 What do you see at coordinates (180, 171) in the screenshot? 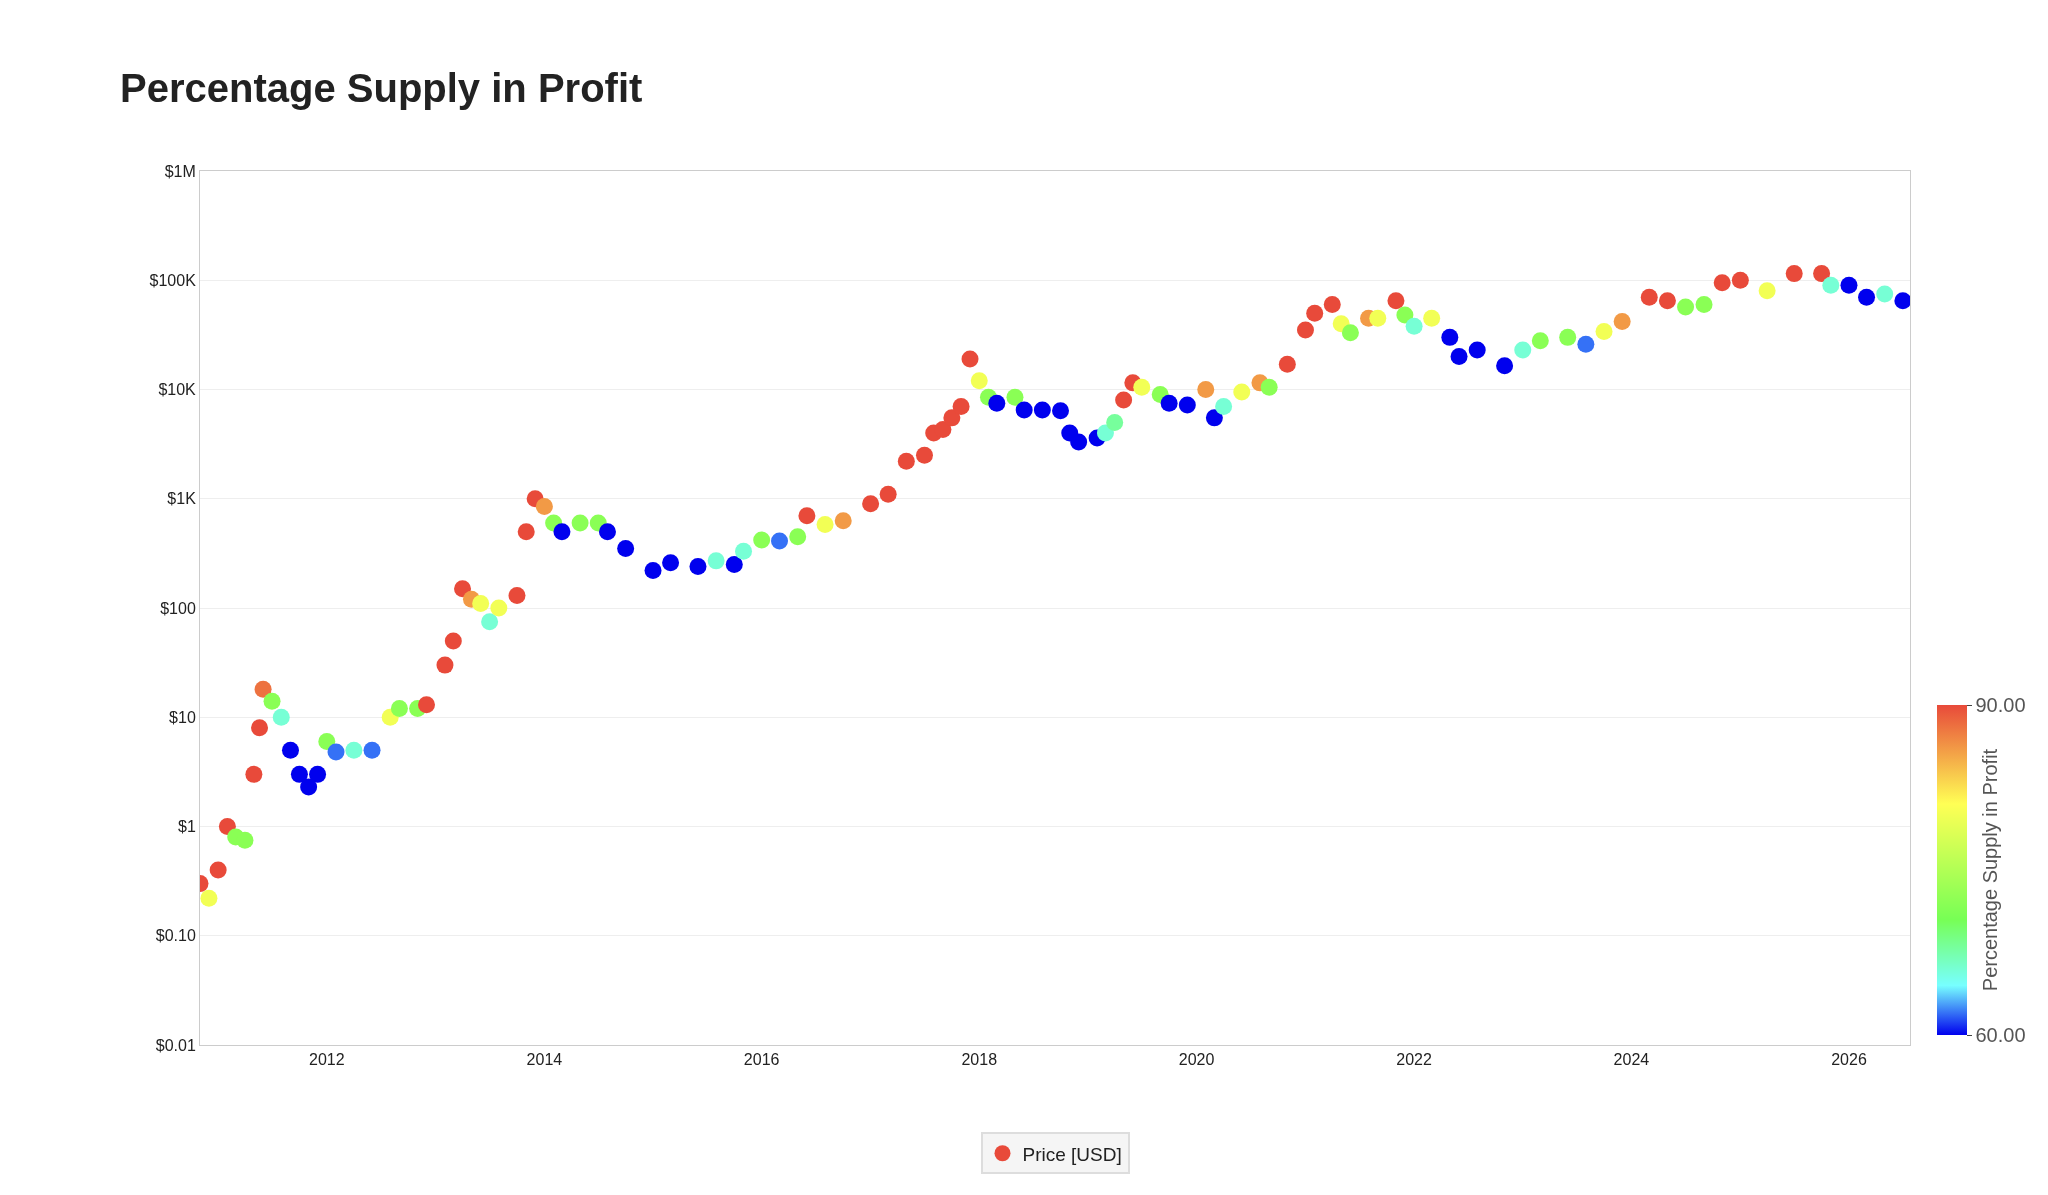
I see `y-tick-label: $1M` at bounding box center [180, 171].